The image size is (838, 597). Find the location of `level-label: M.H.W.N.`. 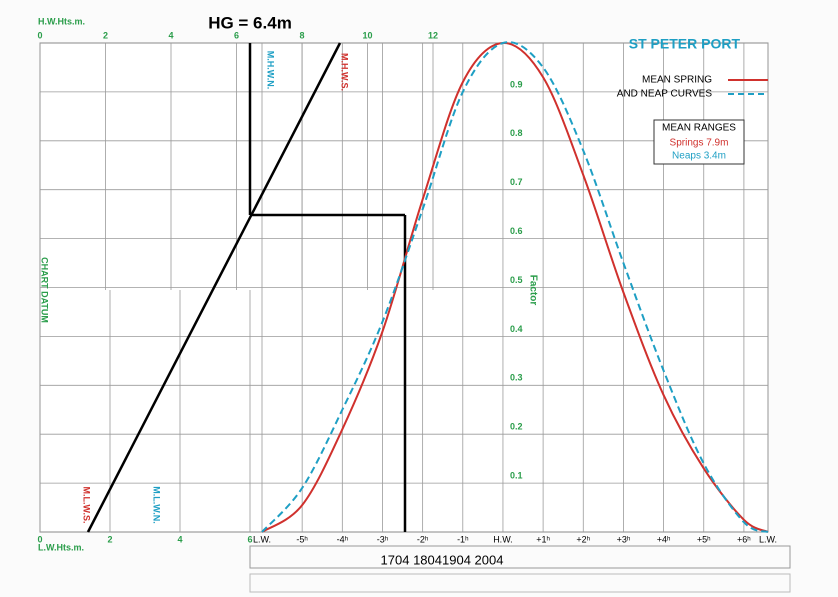

level-label: M.H.W.N. is located at coordinates (271, 70).